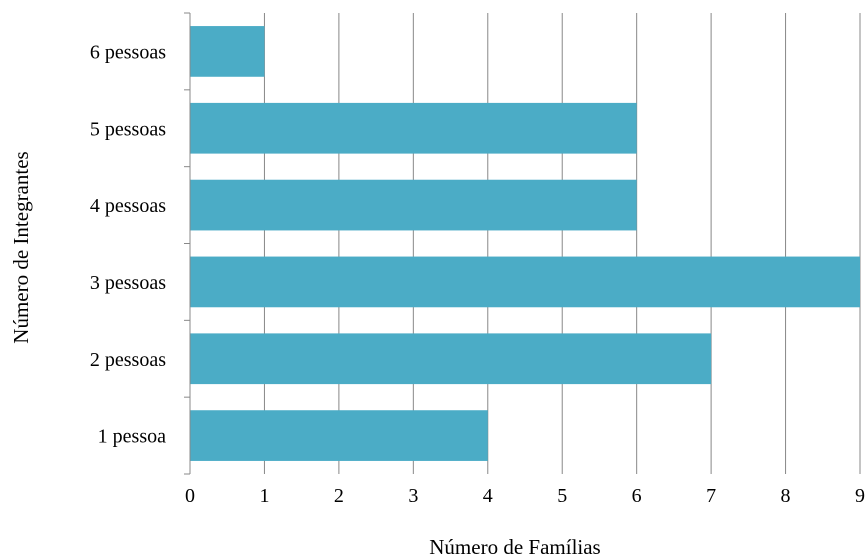  Describe the element at coordinates (525, 282) in the screenshot. I see `bar-3-pessoas` at that location.